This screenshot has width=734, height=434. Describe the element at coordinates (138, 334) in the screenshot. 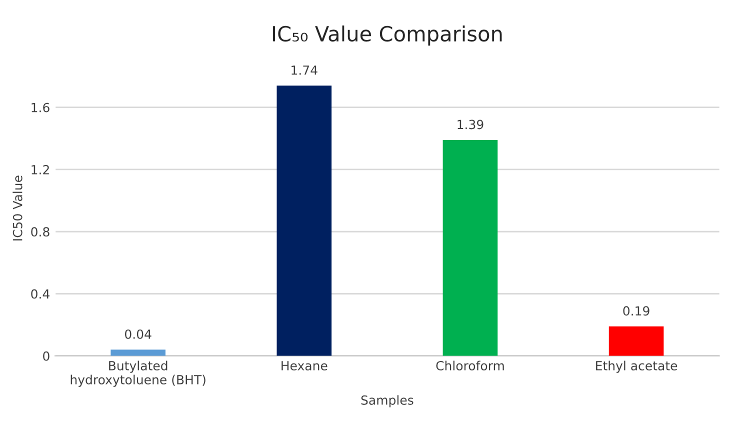

I see `data-label: 0.04` at that location.